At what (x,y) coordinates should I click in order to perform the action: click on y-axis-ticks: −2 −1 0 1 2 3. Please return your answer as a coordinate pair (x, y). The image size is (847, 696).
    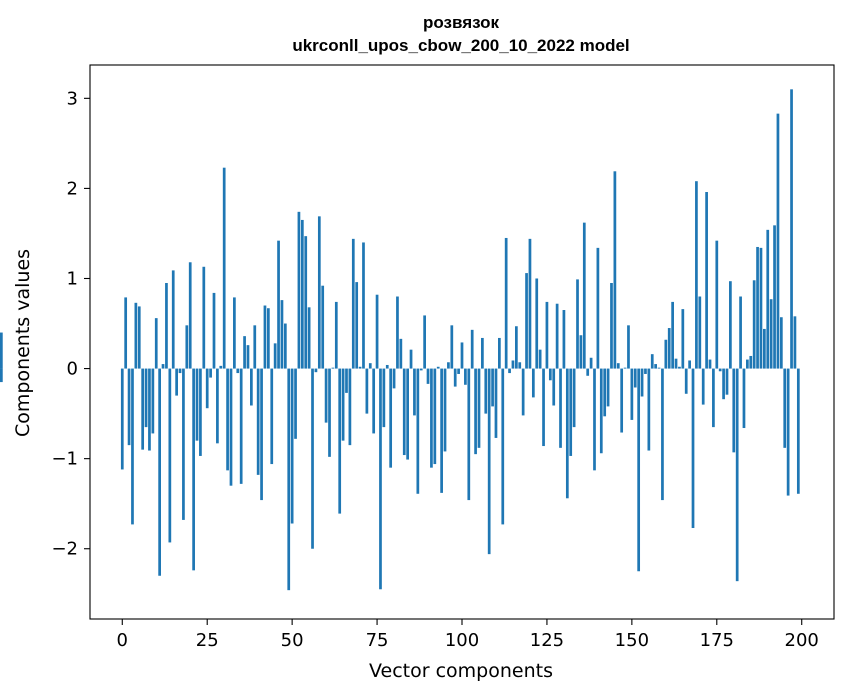
    Looking at the image, I should click on (70, 324).